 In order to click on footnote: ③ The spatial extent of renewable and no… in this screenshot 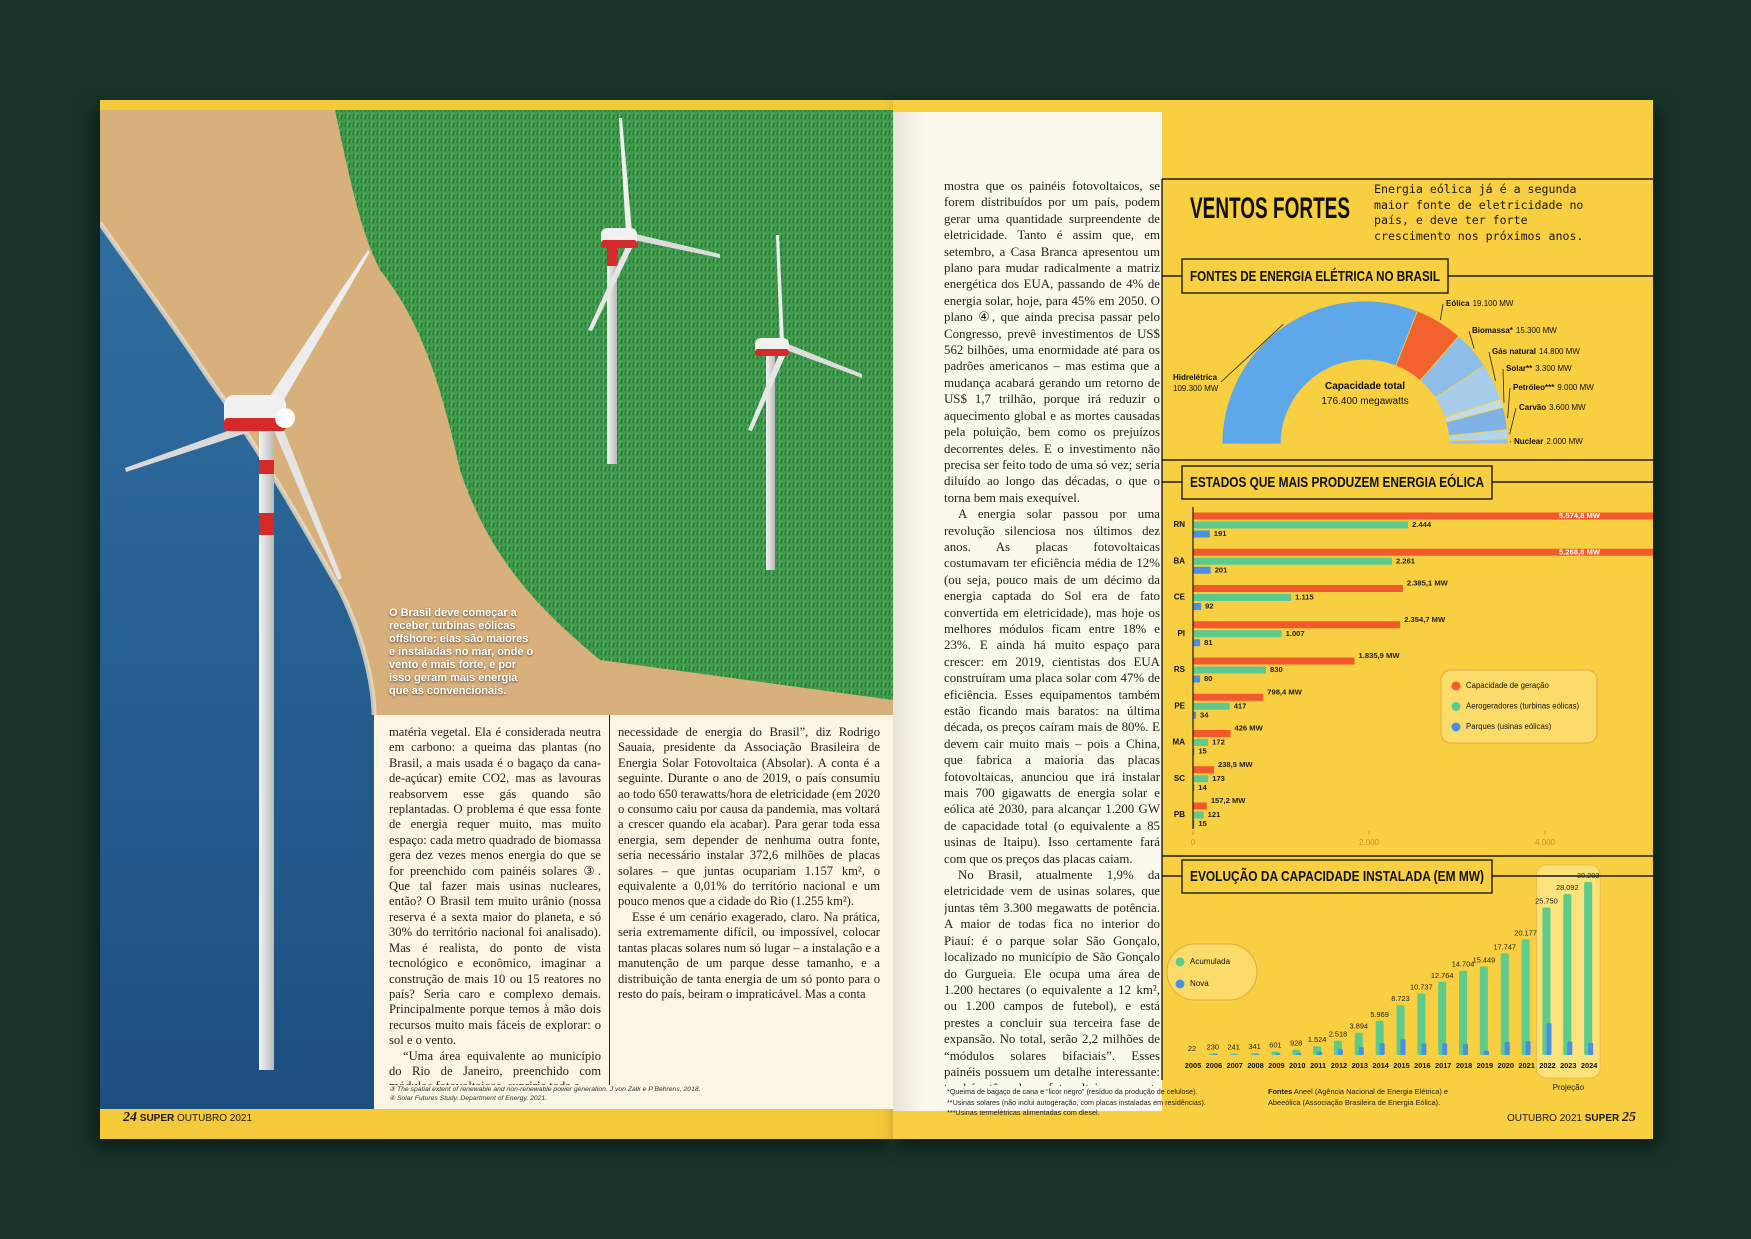, I will do `click(545, 1089)`.